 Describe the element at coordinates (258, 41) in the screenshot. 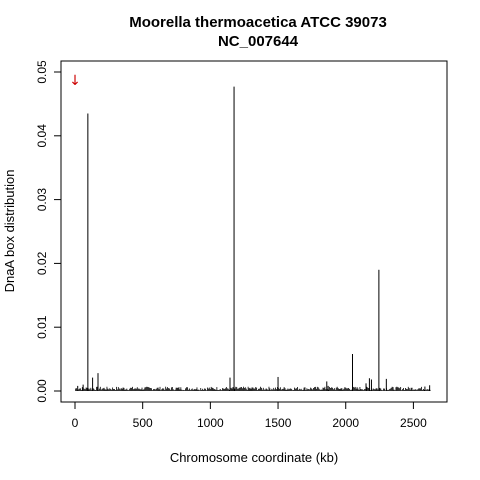

I see `chart-subtitle: NC_007644` at that location.